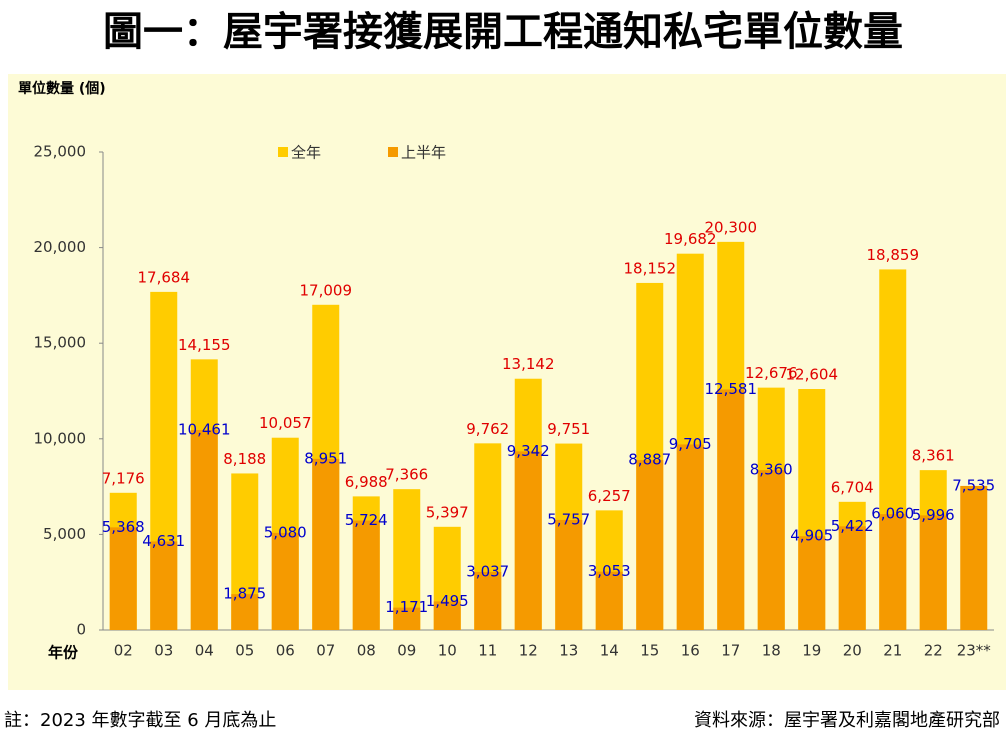 Image resolution: width=1006 pixels, height=739 pixels. I want to click on value-label: 8,951, so click(325, 458).